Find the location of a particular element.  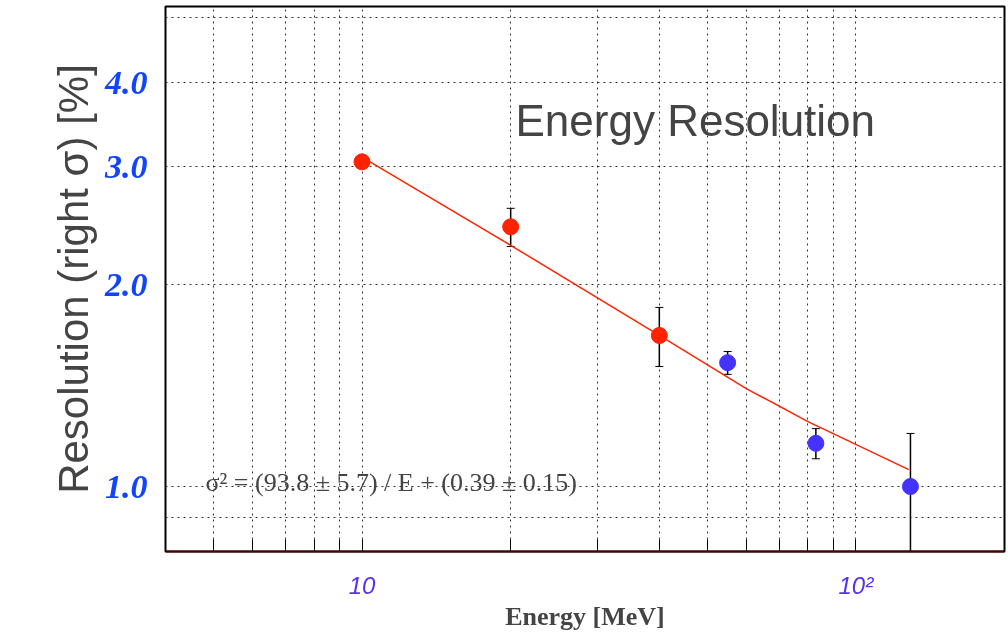

x-axis-title: Energy [MeV] is located at coordinates (585, 616).